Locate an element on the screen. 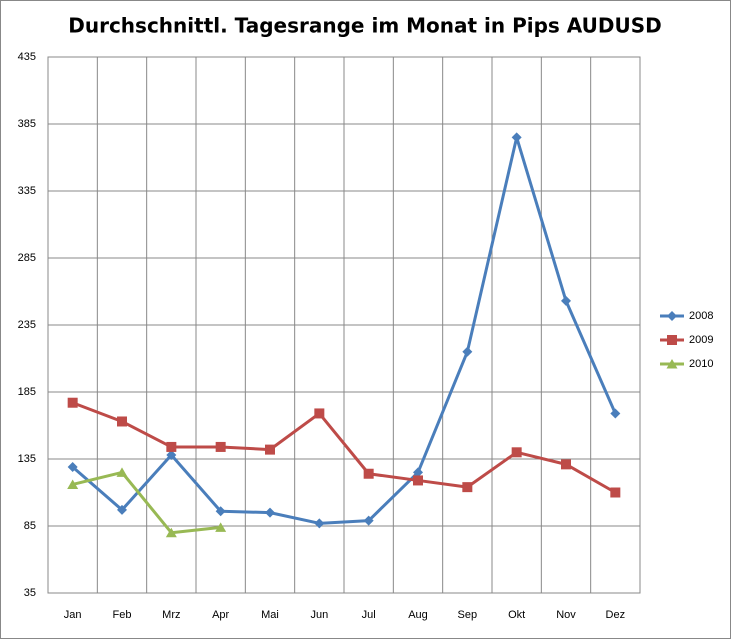 This screenshot has width=731, height=639. x-tick-label: Sep is located at coordinates (468, 615).